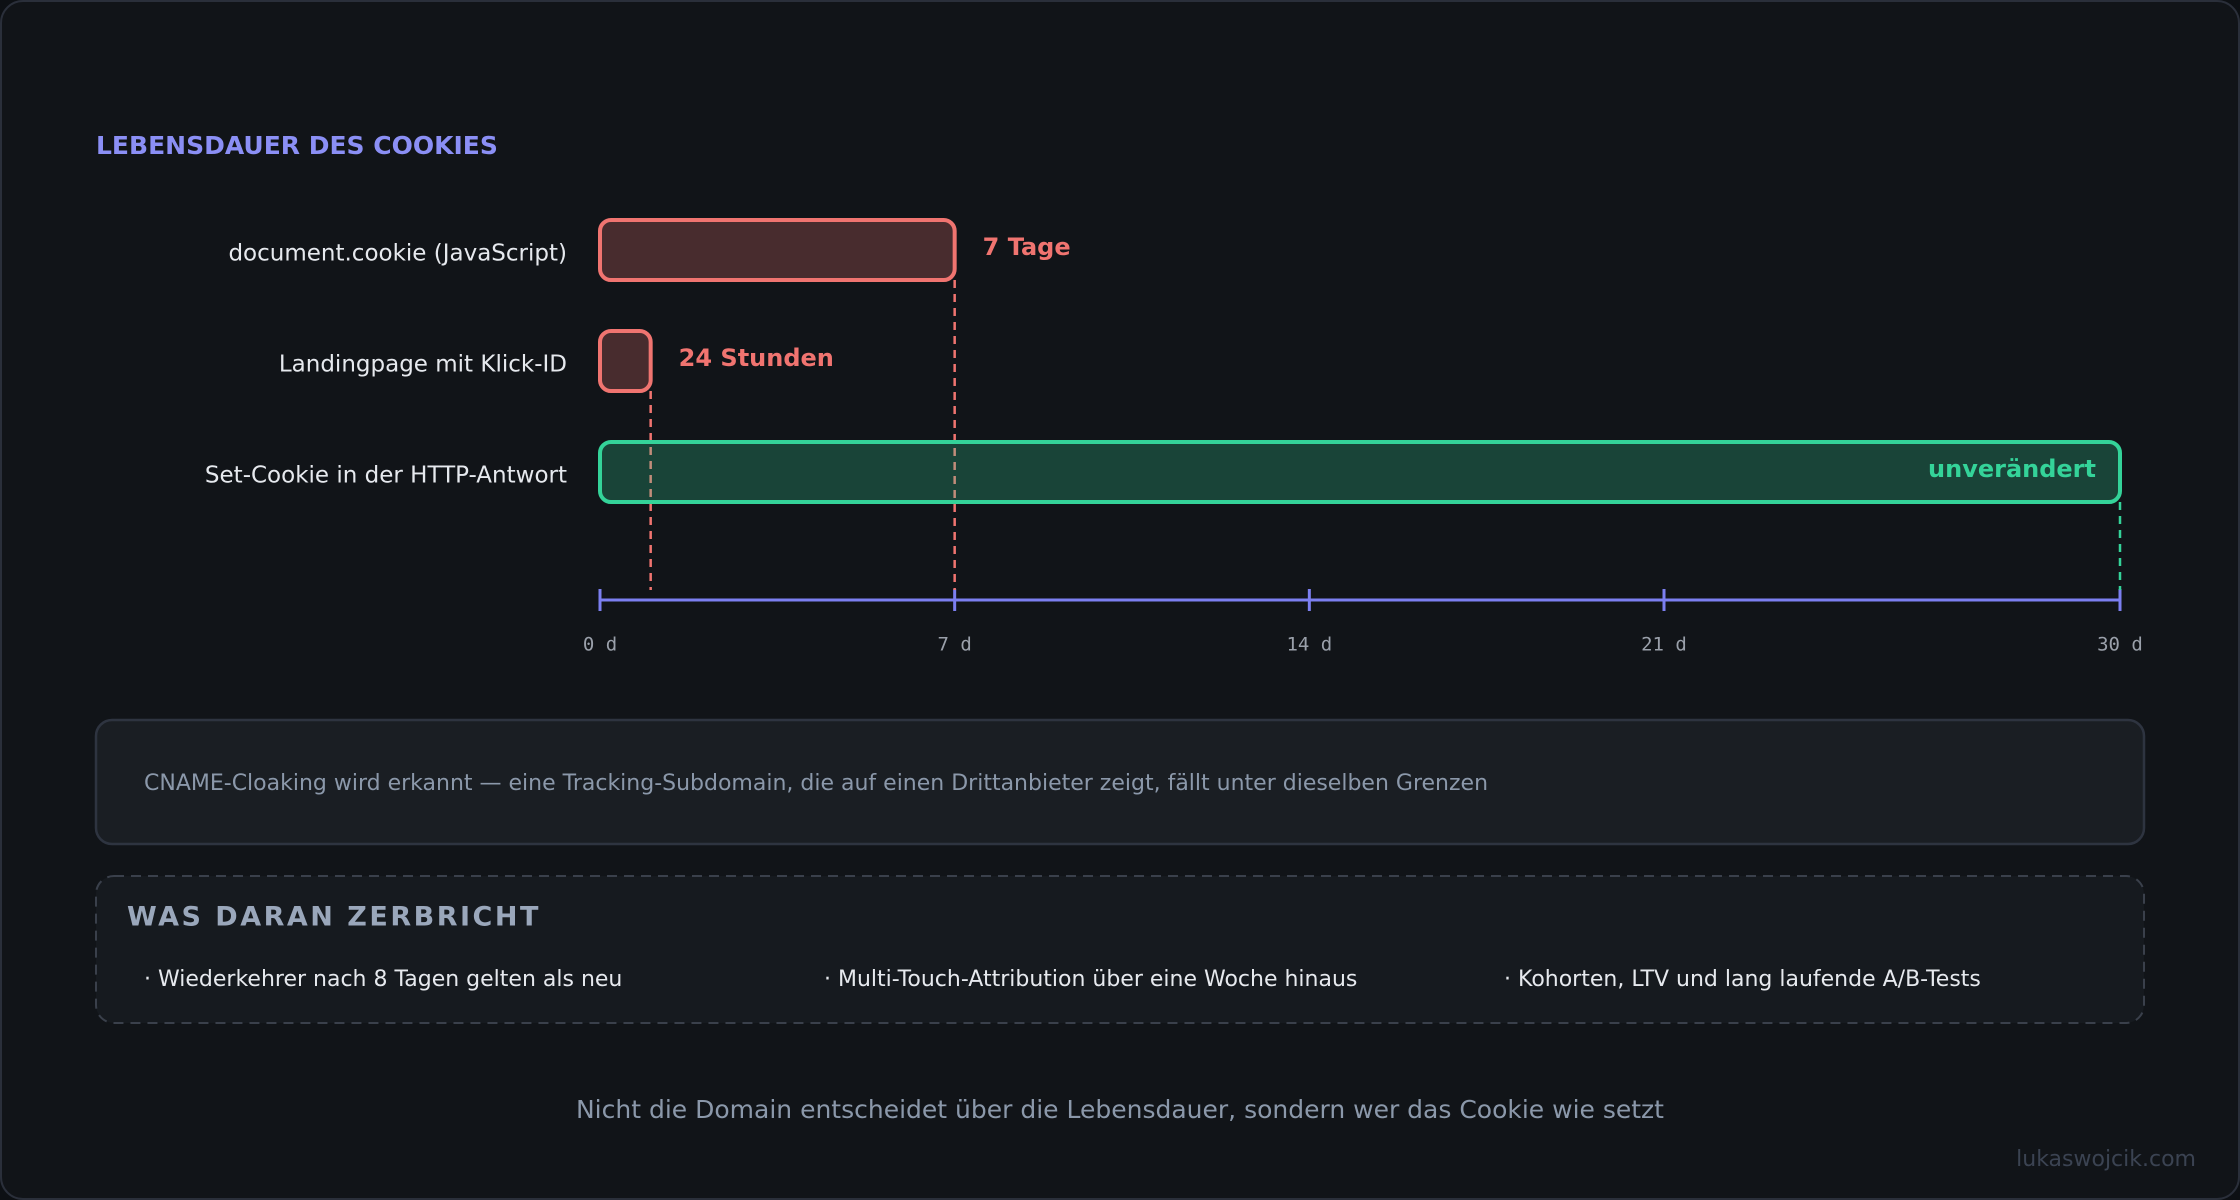 The image size is (2240, 1200). I want to click on value-label: 7 Tage, so click(1027, 247).